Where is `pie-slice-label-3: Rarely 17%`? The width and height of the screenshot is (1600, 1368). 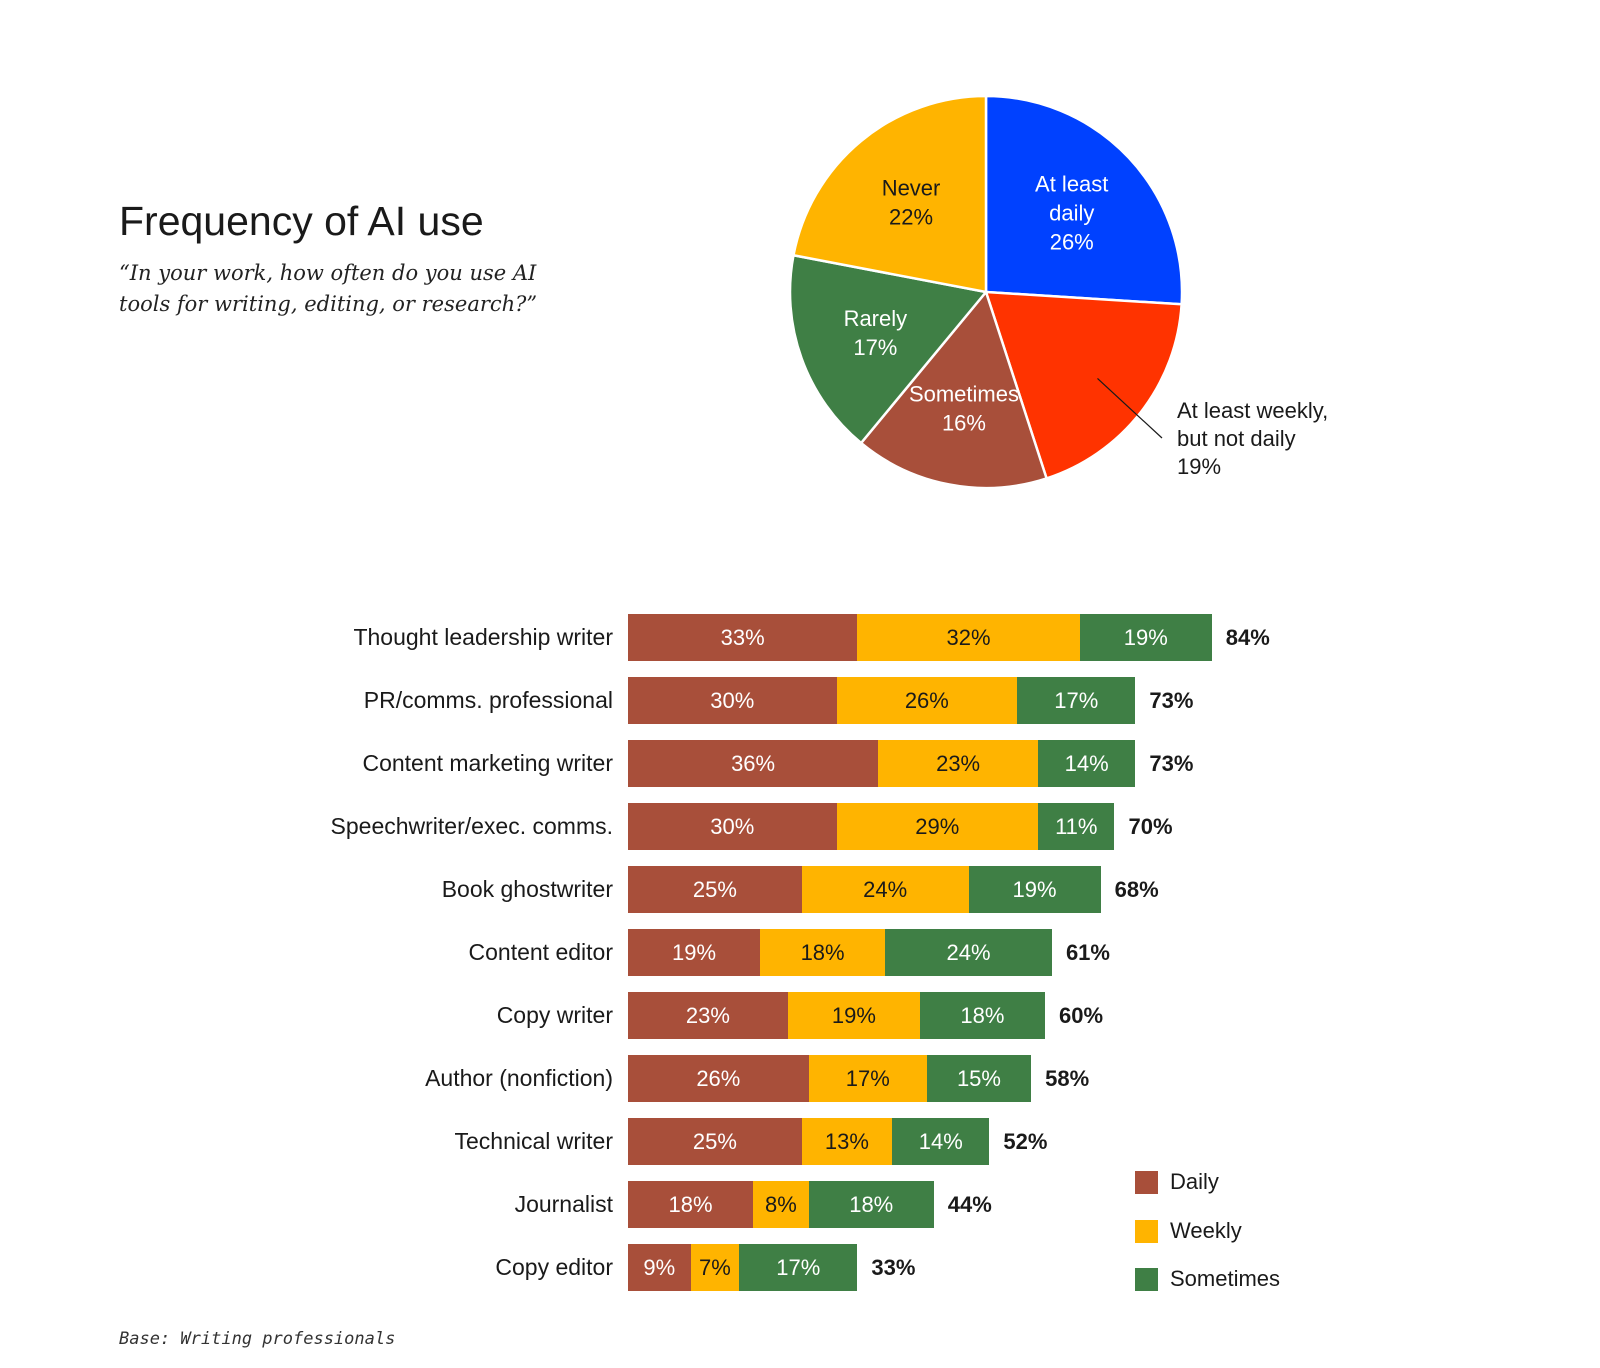 pie-slice-label-3: Rarely 17% is located at coordinates (876, 333).